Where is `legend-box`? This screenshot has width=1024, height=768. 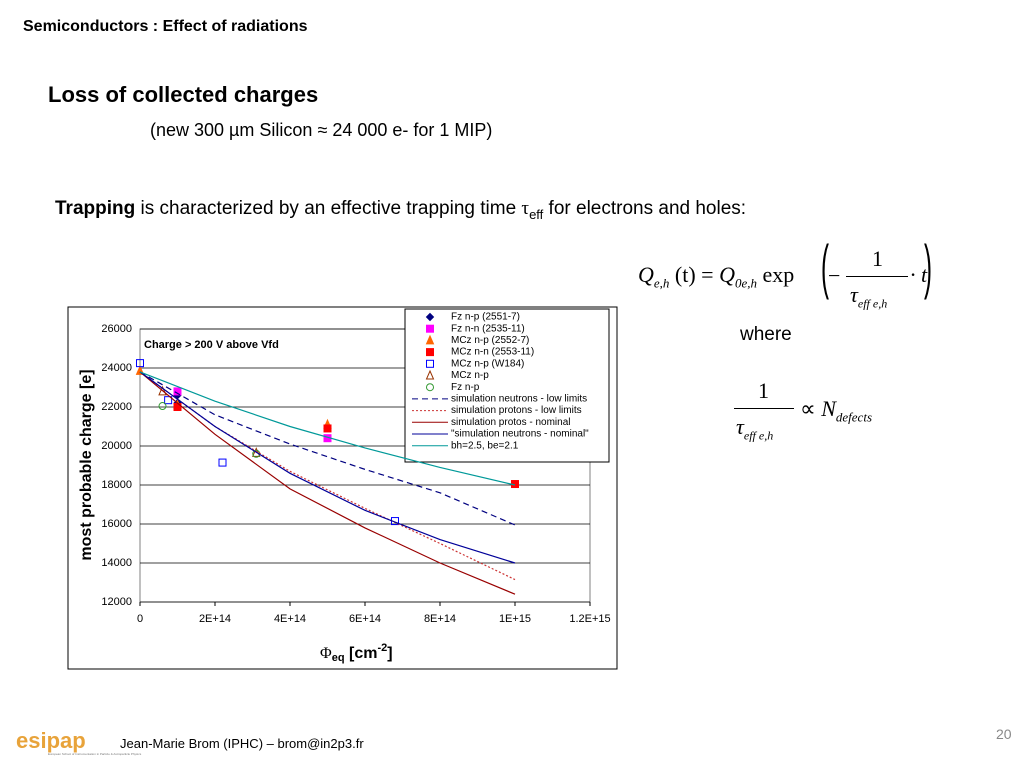
legend-box is located at coordinates (507, 385).